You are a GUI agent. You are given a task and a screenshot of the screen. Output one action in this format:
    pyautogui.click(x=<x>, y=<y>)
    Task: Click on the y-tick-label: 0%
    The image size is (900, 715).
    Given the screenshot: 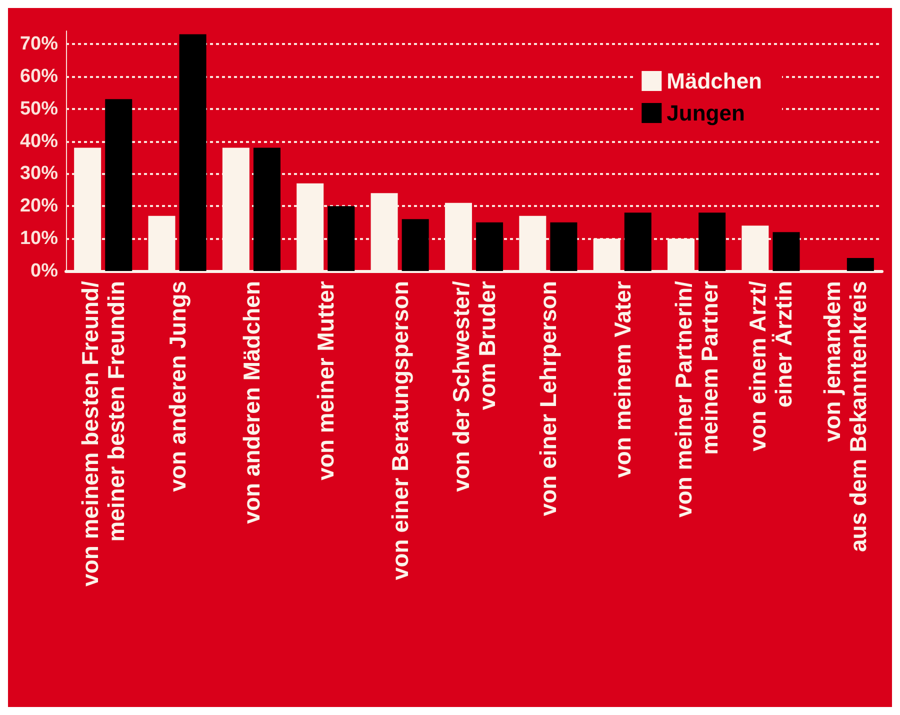 What is the action you would take?
    pyautogui.click(x=44, y=271)
    